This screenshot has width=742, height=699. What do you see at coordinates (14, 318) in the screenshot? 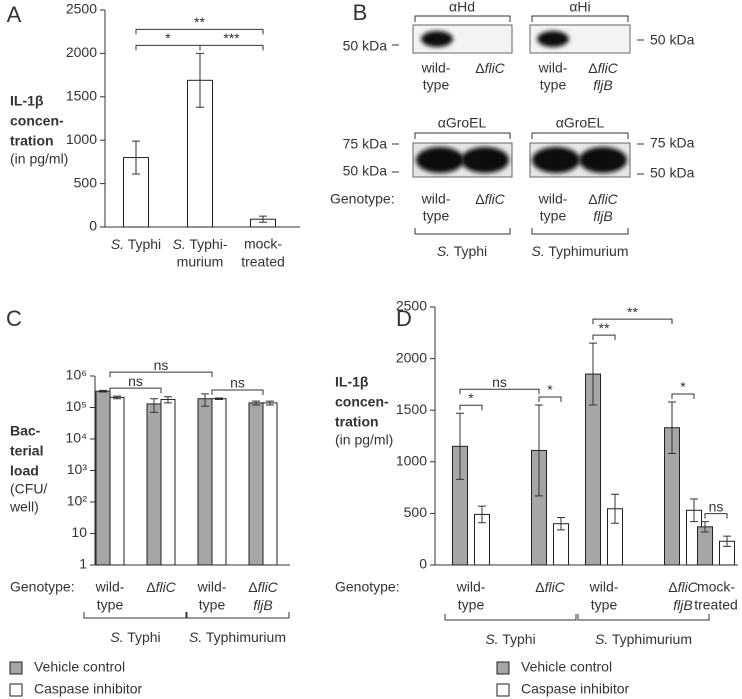
I see `panel-label: C` at bounding box center [14, 318].